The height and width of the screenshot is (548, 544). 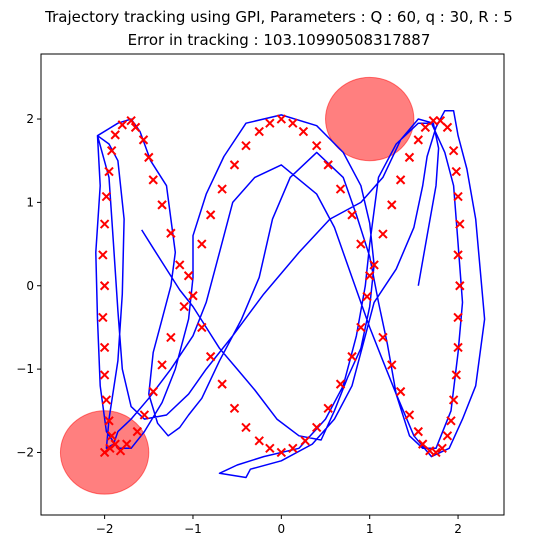 What do you see at coordinates (25, 369) in the screenshot?
I see `y-tick-label: −1` at bounding box center [25, 369].